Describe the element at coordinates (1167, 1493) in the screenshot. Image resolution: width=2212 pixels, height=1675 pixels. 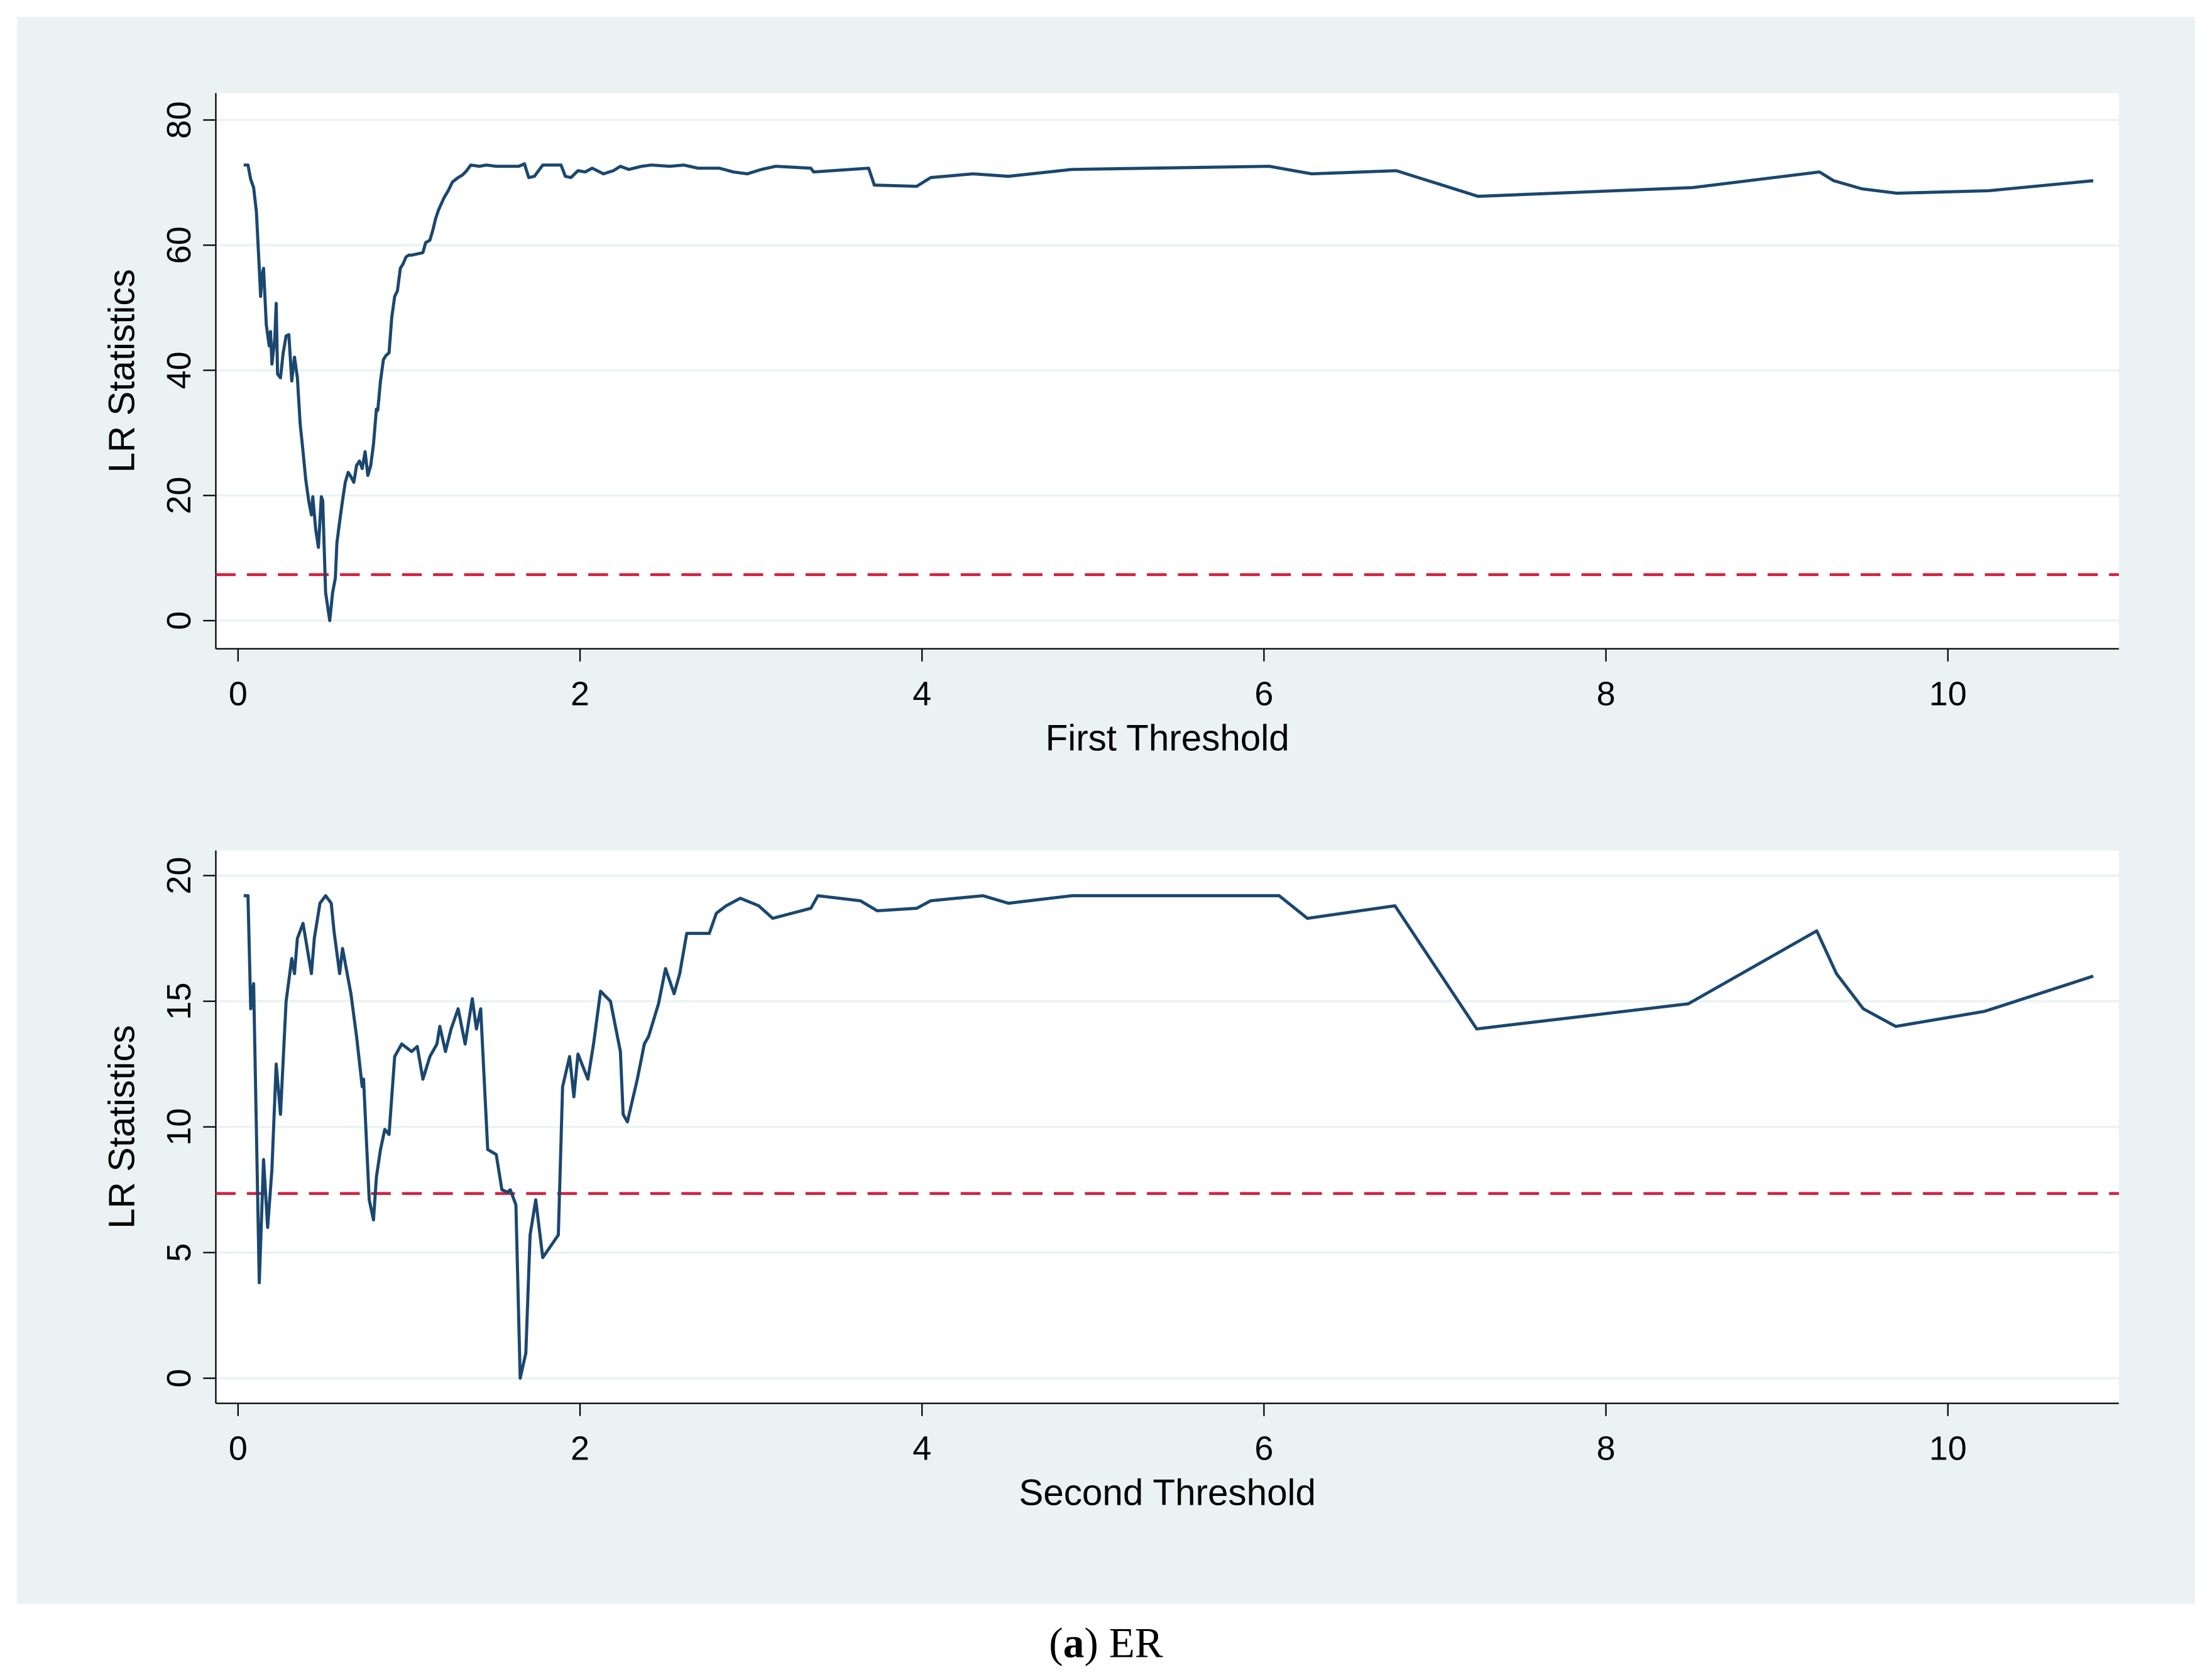
I see `x-axis-title: Second Threshold` at that location.